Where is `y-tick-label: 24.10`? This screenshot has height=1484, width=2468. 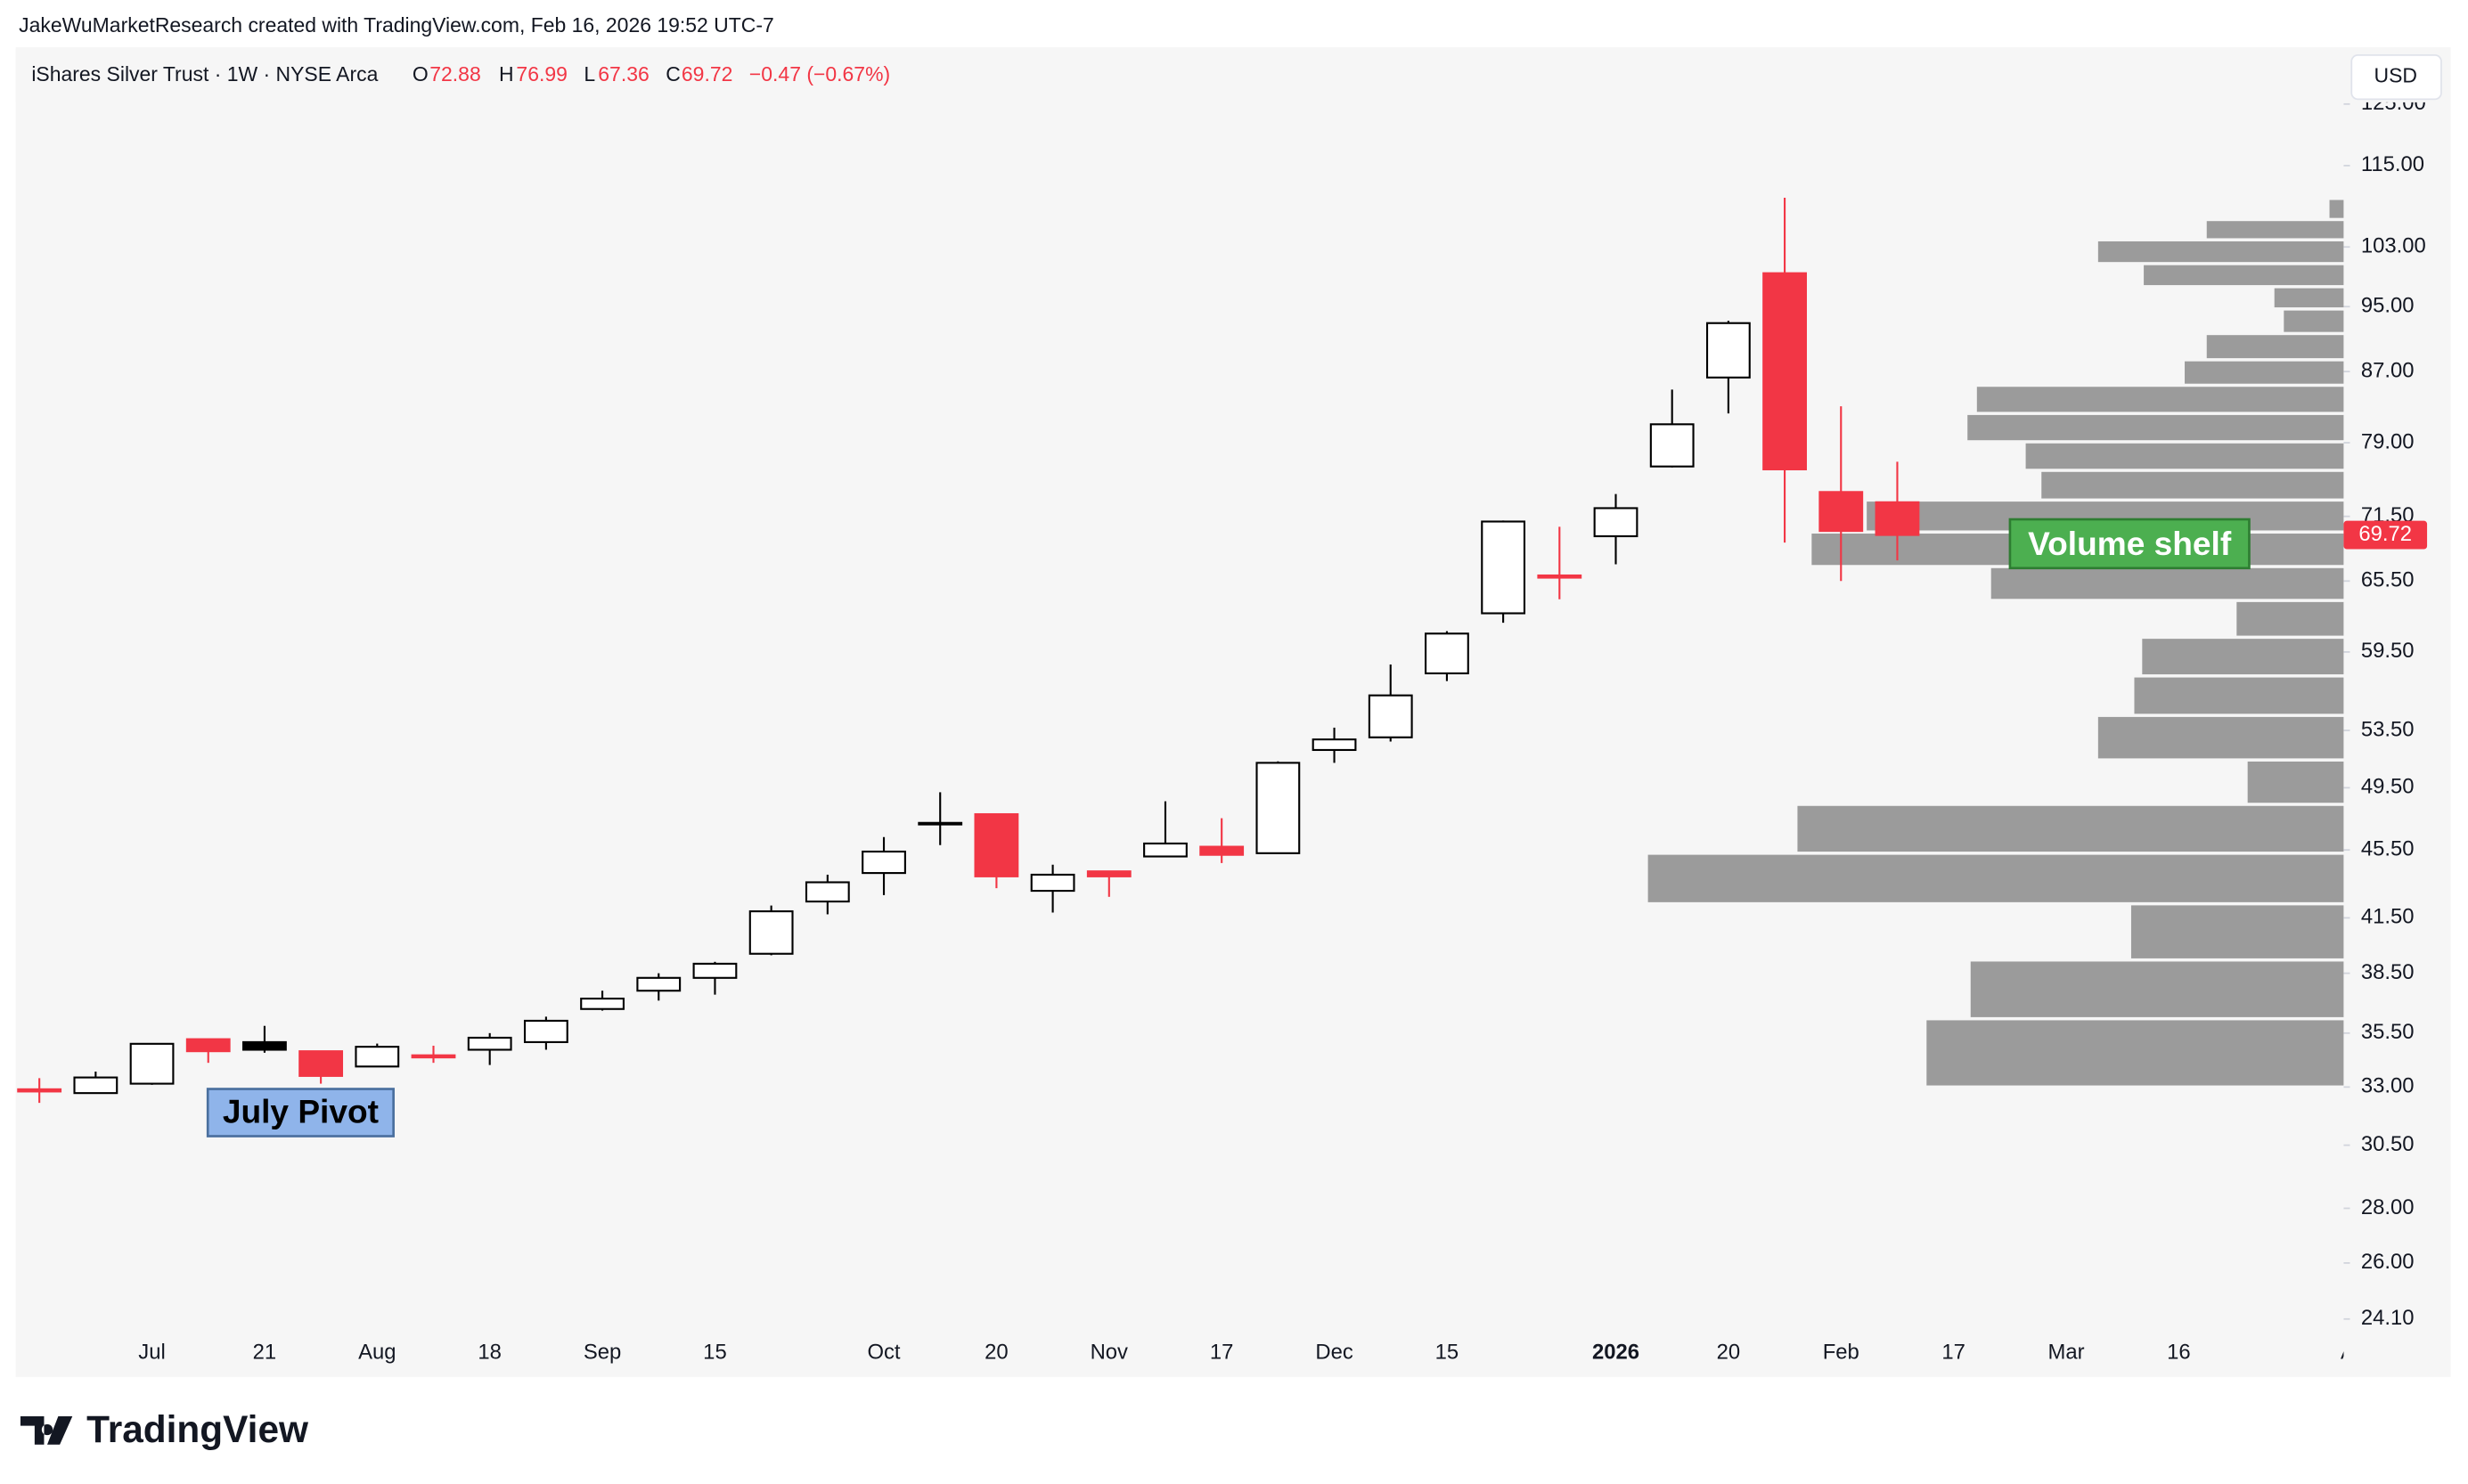 y-tick-label: 24.10 is located at coordinates (2388, 1318).